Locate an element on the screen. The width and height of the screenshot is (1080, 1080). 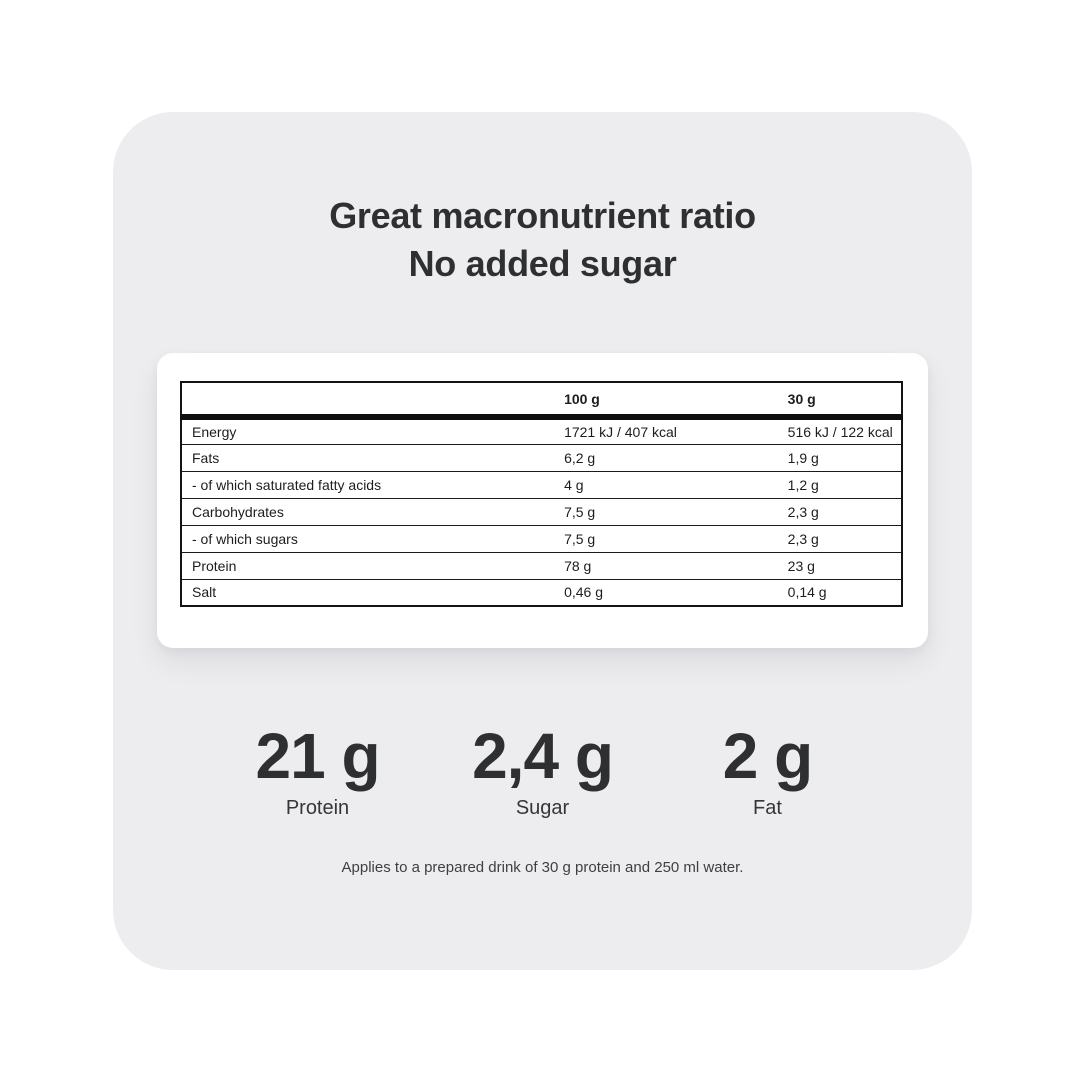
row-label: Carbohydrates is located at coordinates (373, 512).